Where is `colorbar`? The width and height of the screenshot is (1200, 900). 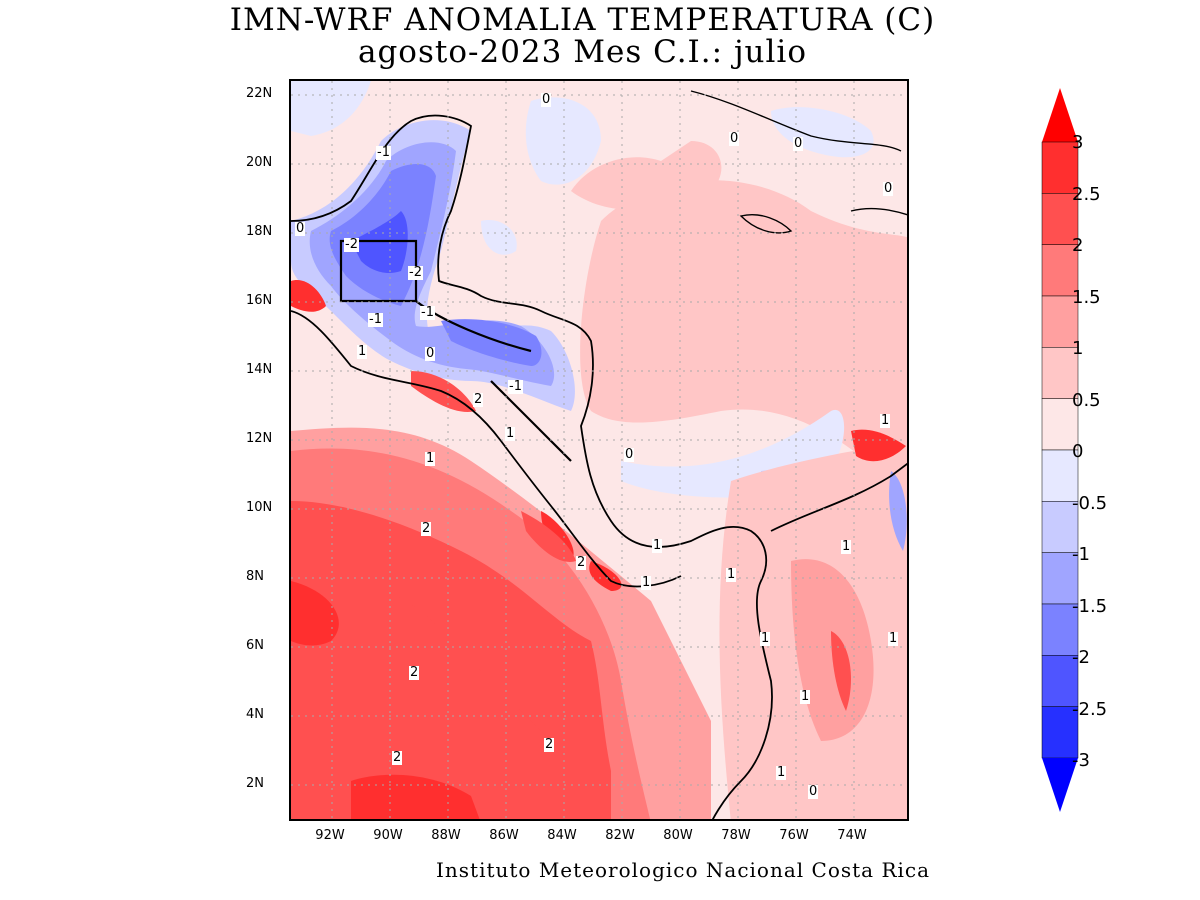 colorbar is located at coordinates (1060, 450).